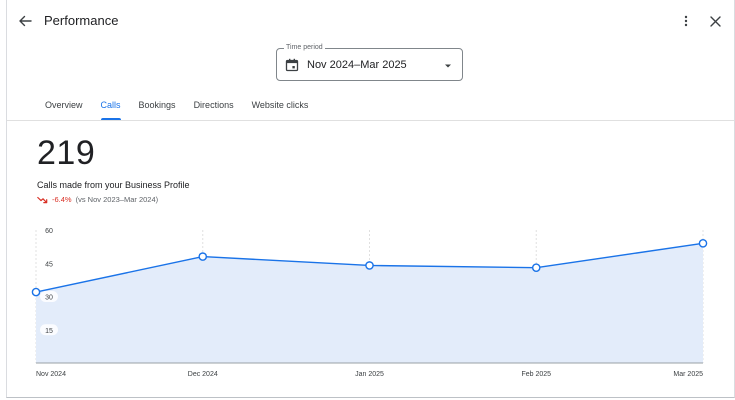 This screenshot has height=400, width=735. Describe the element at coordinates (66, 153) in the screenshot. I see `metric-total: 219` at that location.